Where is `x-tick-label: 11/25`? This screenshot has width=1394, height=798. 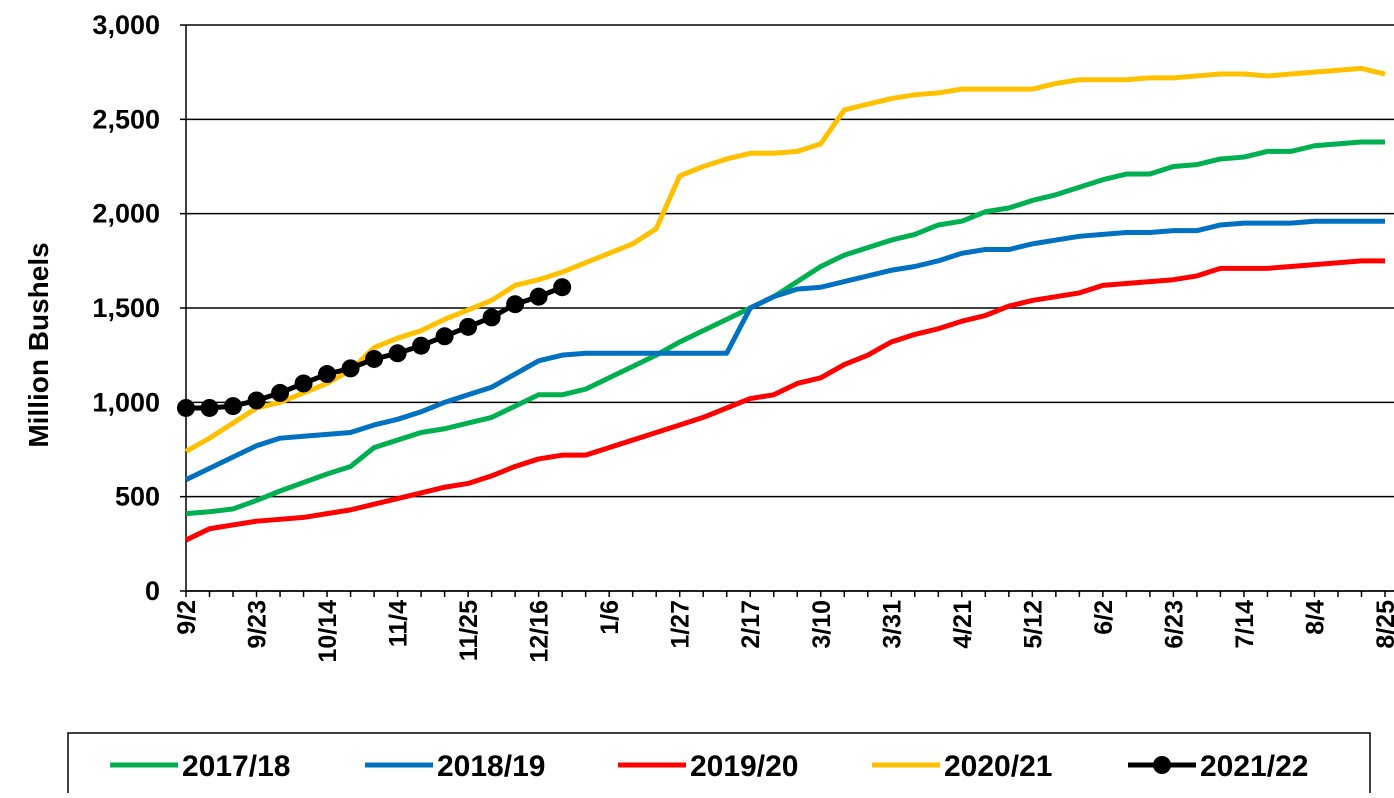 x-tick-label: 11/25 is located at coordinates (469, 630).